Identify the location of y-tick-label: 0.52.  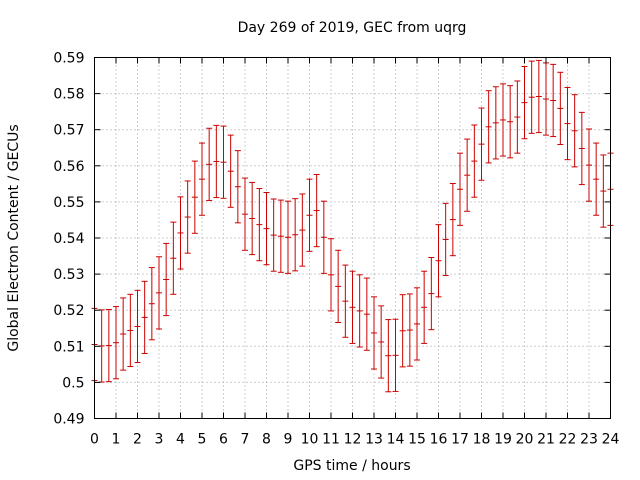
(68, 311).